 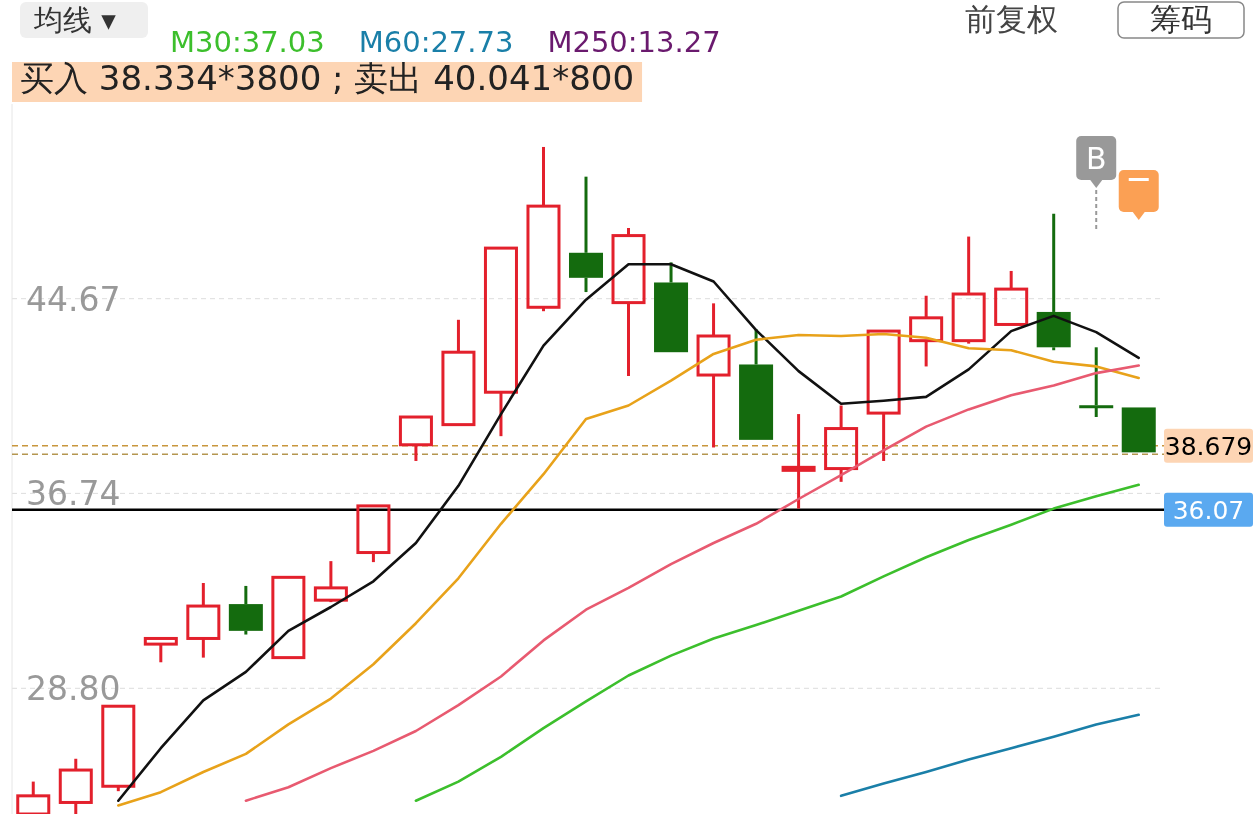 I want to click on annotation: B, so click(x=1096, y=158).